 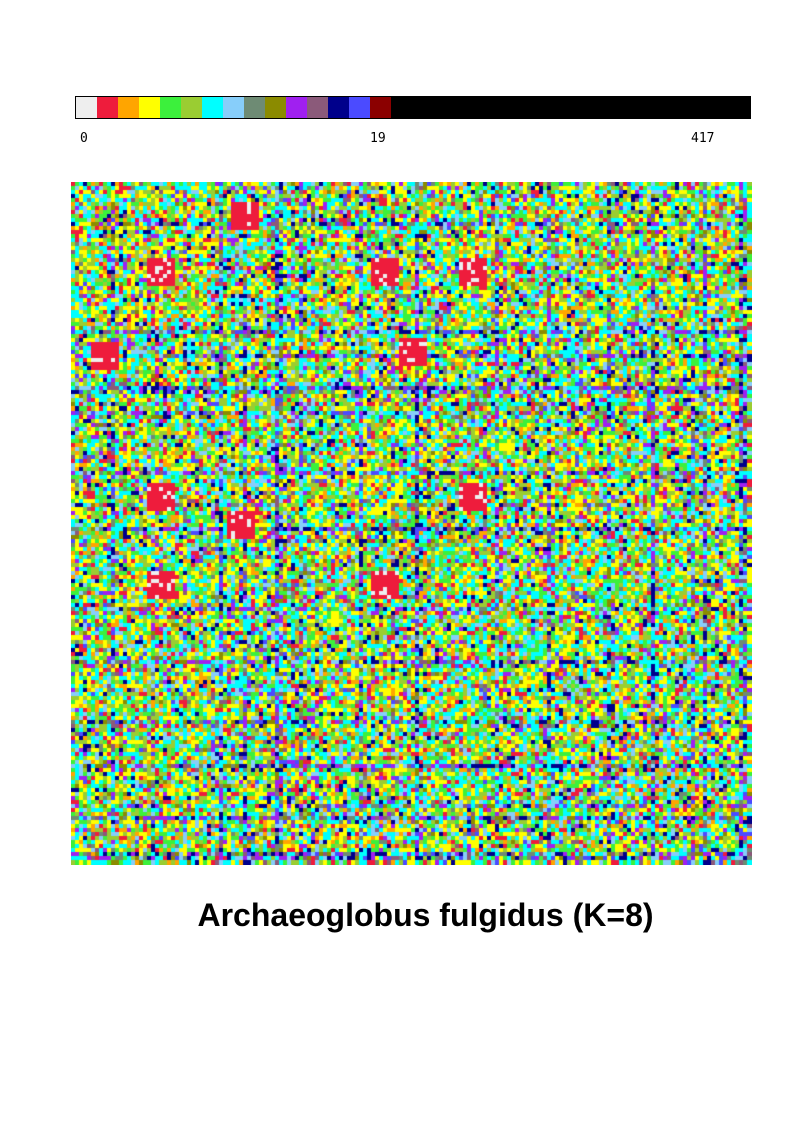 I want to click on colorbar-tick-min: 0, so click(x=84, y=138).